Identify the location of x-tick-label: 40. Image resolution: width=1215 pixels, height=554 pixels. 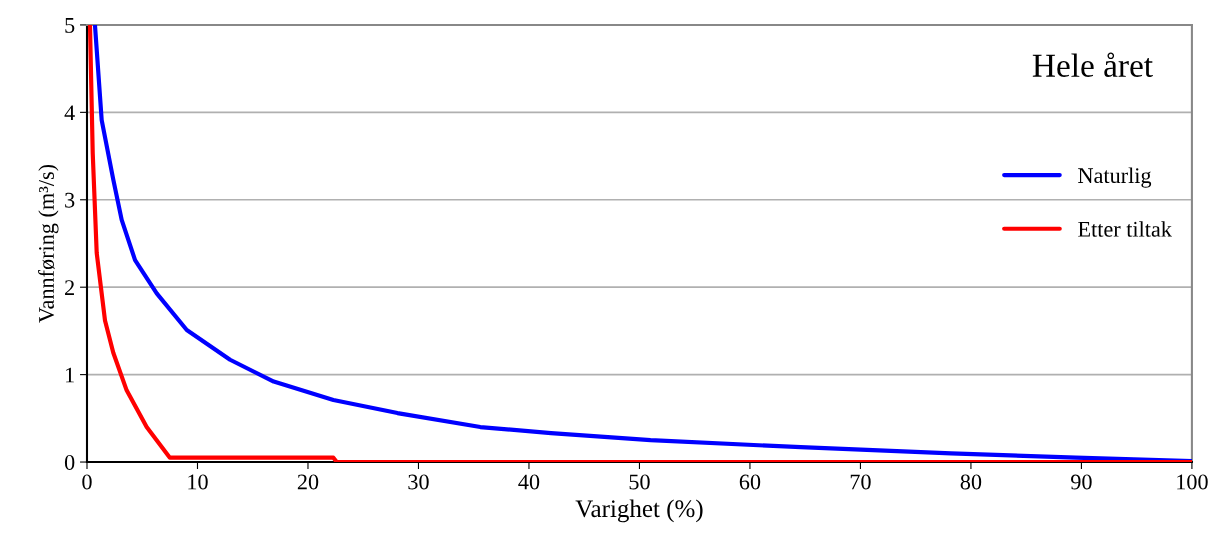
(529, 482).